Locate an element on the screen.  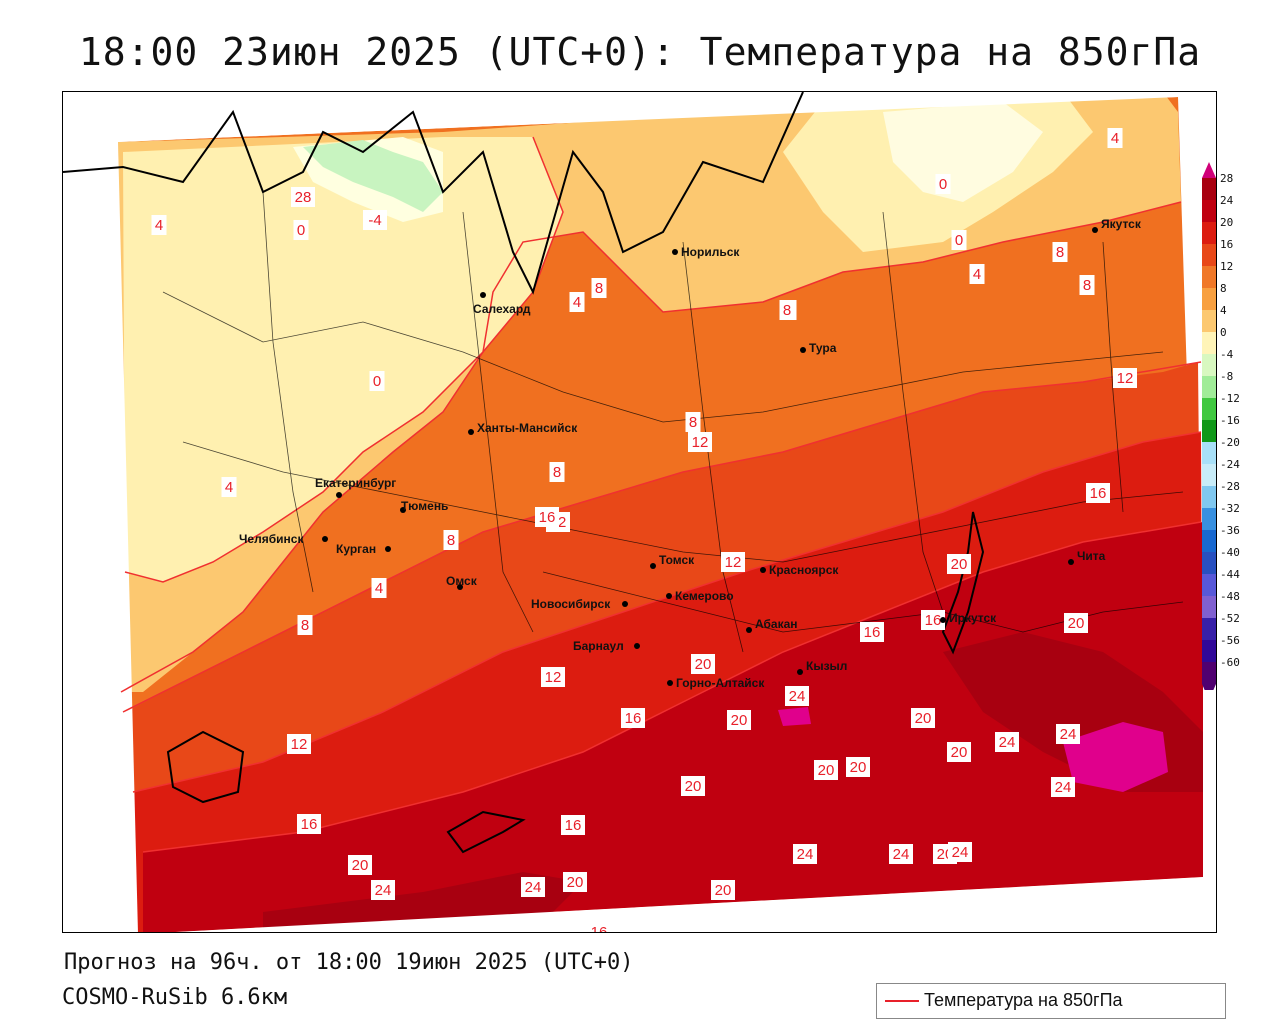
city-label: Кызыл is located at coordinates (826, 666).